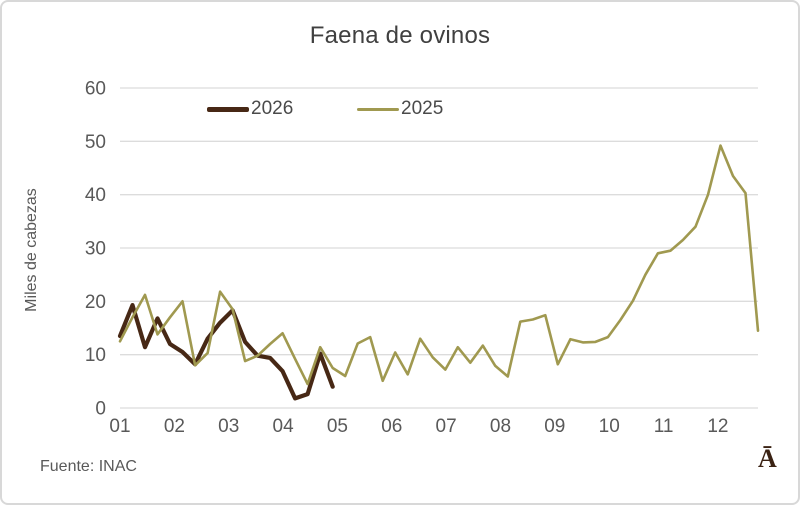  Describe the element at coordinates (95, 142) in the screenshot. I see `y-tick-label: 50` at that location.